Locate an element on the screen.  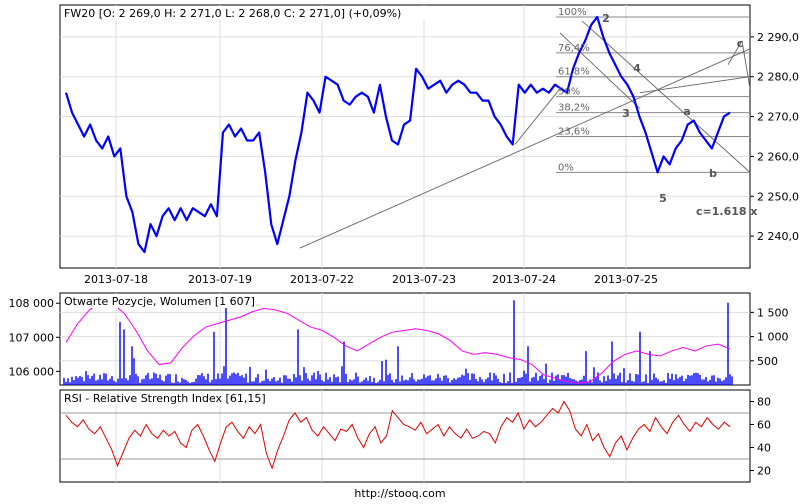
volume-tick-label: 1 500 is located at coordinates (773, 312).